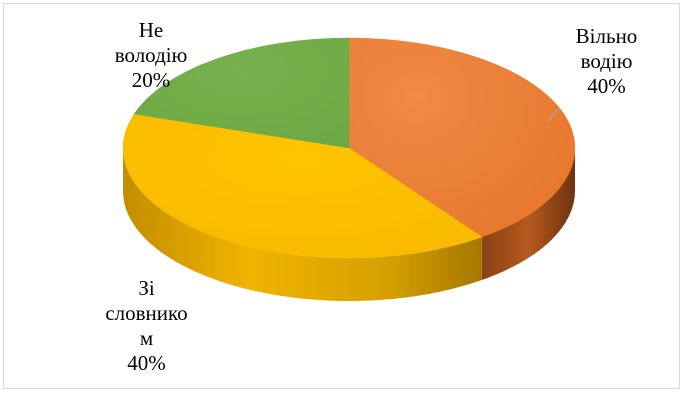 The width and height of the screenshot is (685, 394). What do you see at coordinates (528, 214) in the screenshot?
I see `pie-slice-side` at bounding box center [528, 214].